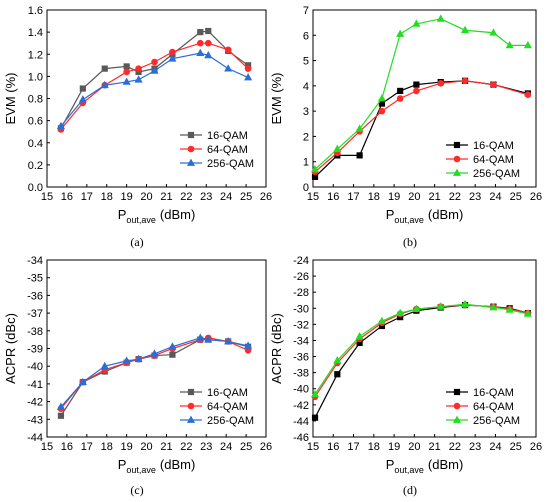 This screenshot has width=550, height=502. I want to click on y-tick-label: -37, so click(35, 314).